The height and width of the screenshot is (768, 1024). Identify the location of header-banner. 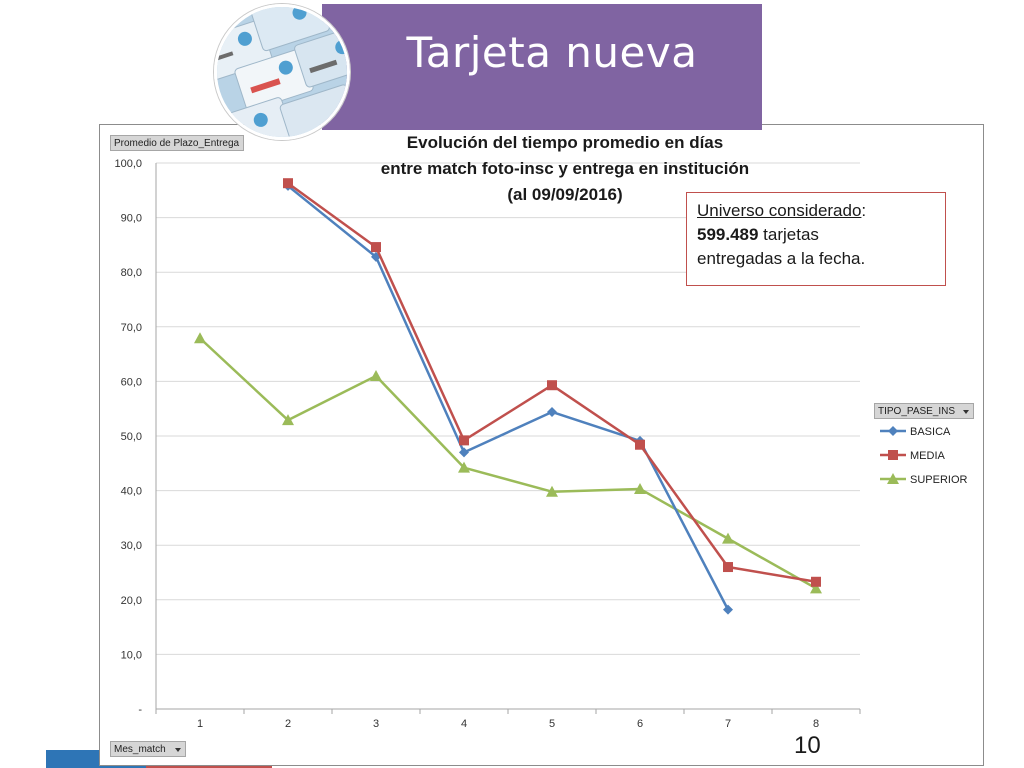
(542, 67).